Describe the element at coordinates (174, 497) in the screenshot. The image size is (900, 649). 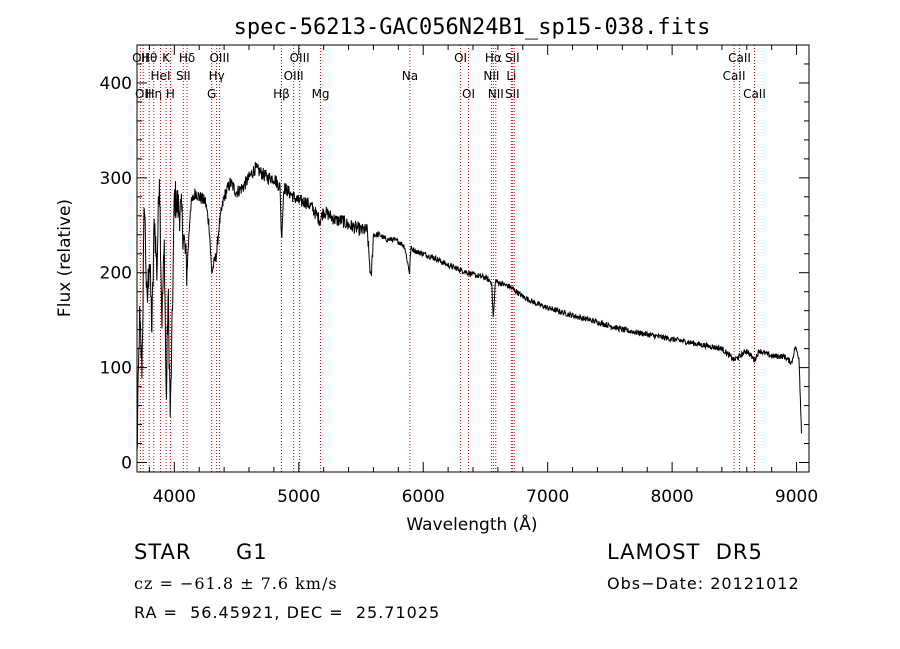
I see `x-tick-label: 4000` at that location.